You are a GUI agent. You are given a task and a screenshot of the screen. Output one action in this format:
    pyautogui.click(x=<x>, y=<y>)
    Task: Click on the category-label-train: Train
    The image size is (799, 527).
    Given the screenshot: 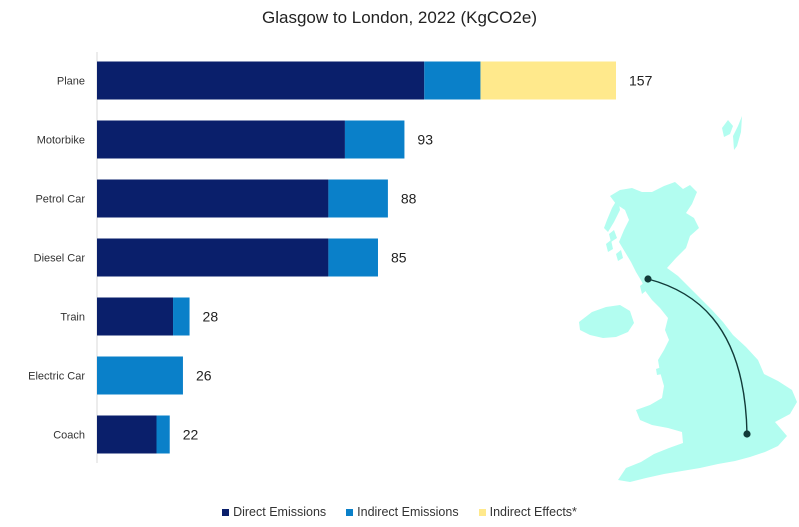 What is the action you would take?
    pyautogui.click(x=72, y=318)
    